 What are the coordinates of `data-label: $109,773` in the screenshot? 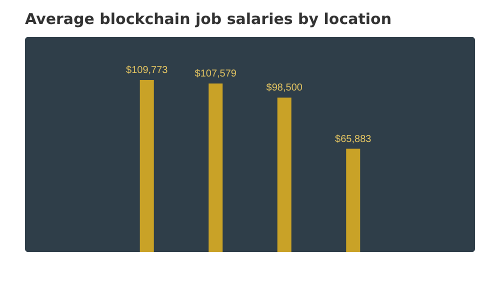 It's located at (147, 70).